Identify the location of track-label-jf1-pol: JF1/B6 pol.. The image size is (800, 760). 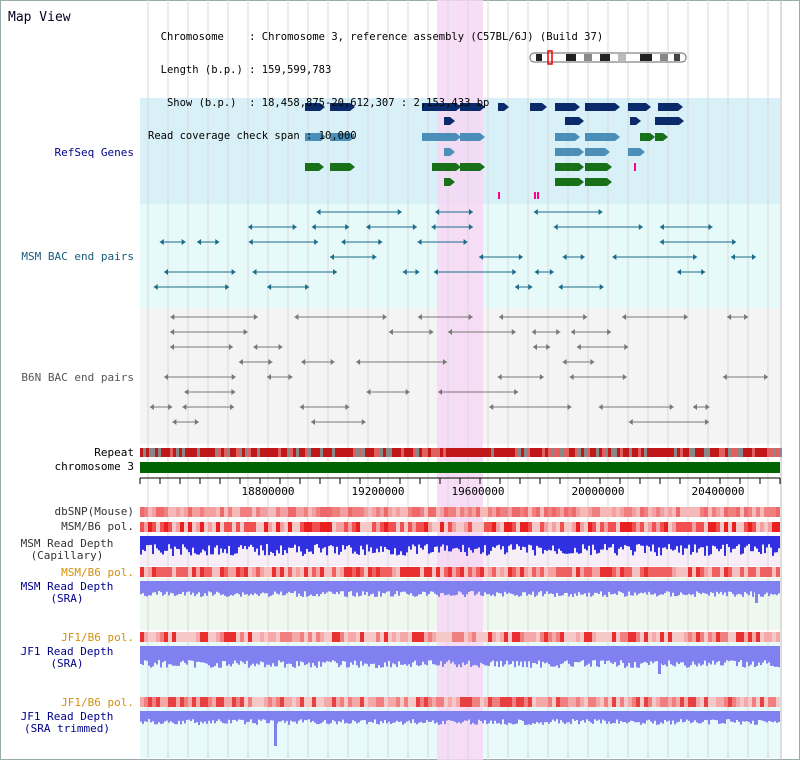
(97, 637).